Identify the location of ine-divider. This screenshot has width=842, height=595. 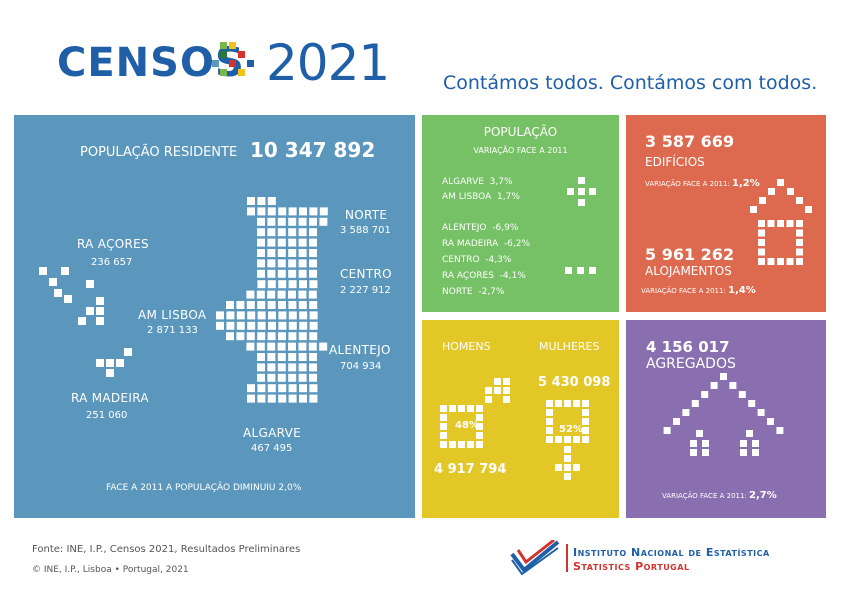
(567, 558).